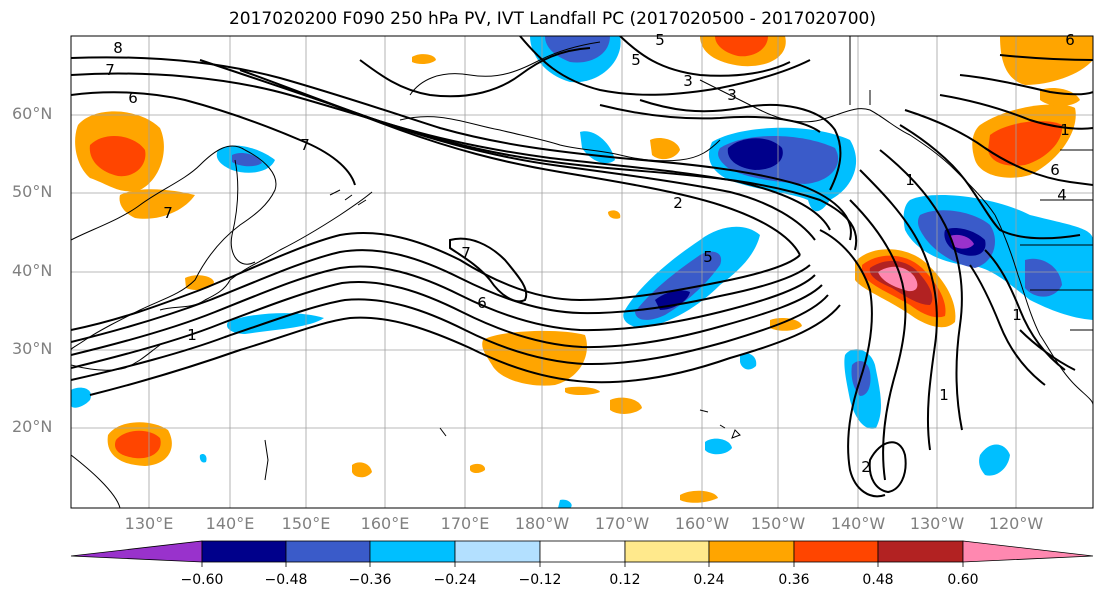 Image resolution: width=1105 pixels, height=601 pixels. I want to click on longitude-label: 120°W, so click(1016, 523).